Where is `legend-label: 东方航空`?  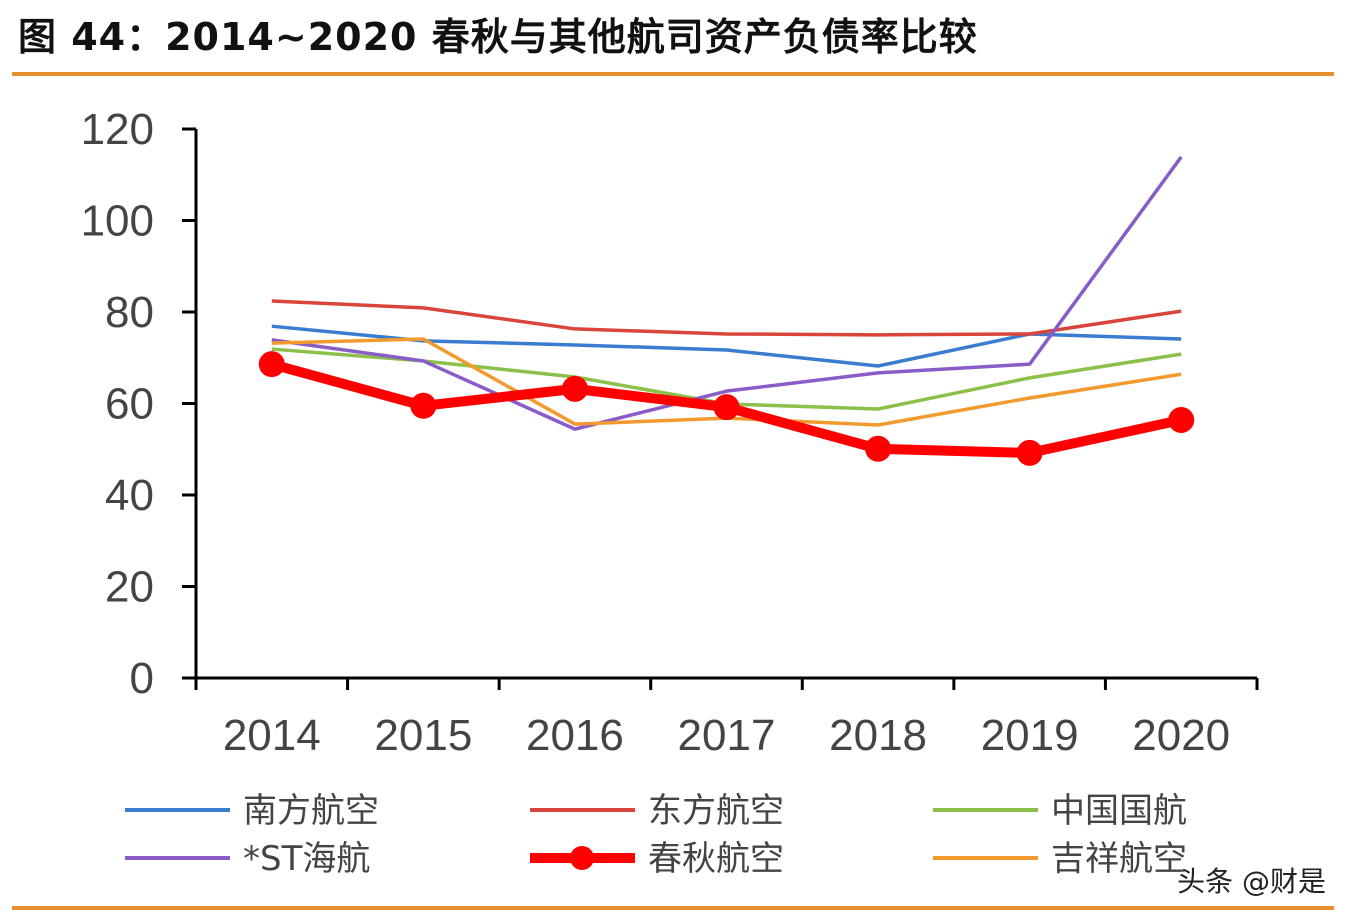
legend-label: 东方航空 is located at coordinates (716, 811).